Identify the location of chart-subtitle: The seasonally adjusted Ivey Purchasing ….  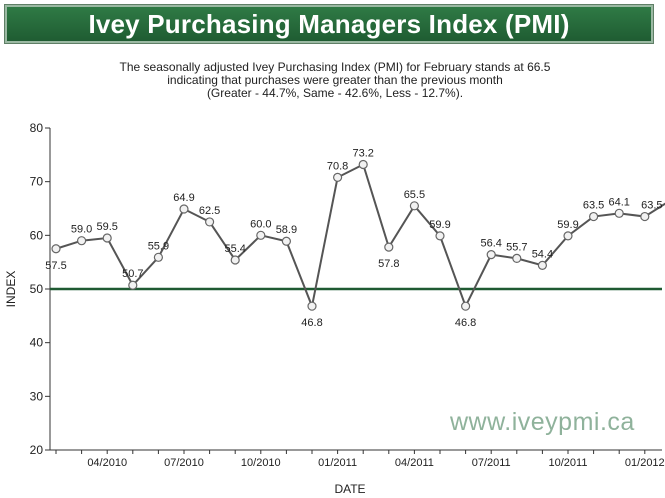
(335, 80).